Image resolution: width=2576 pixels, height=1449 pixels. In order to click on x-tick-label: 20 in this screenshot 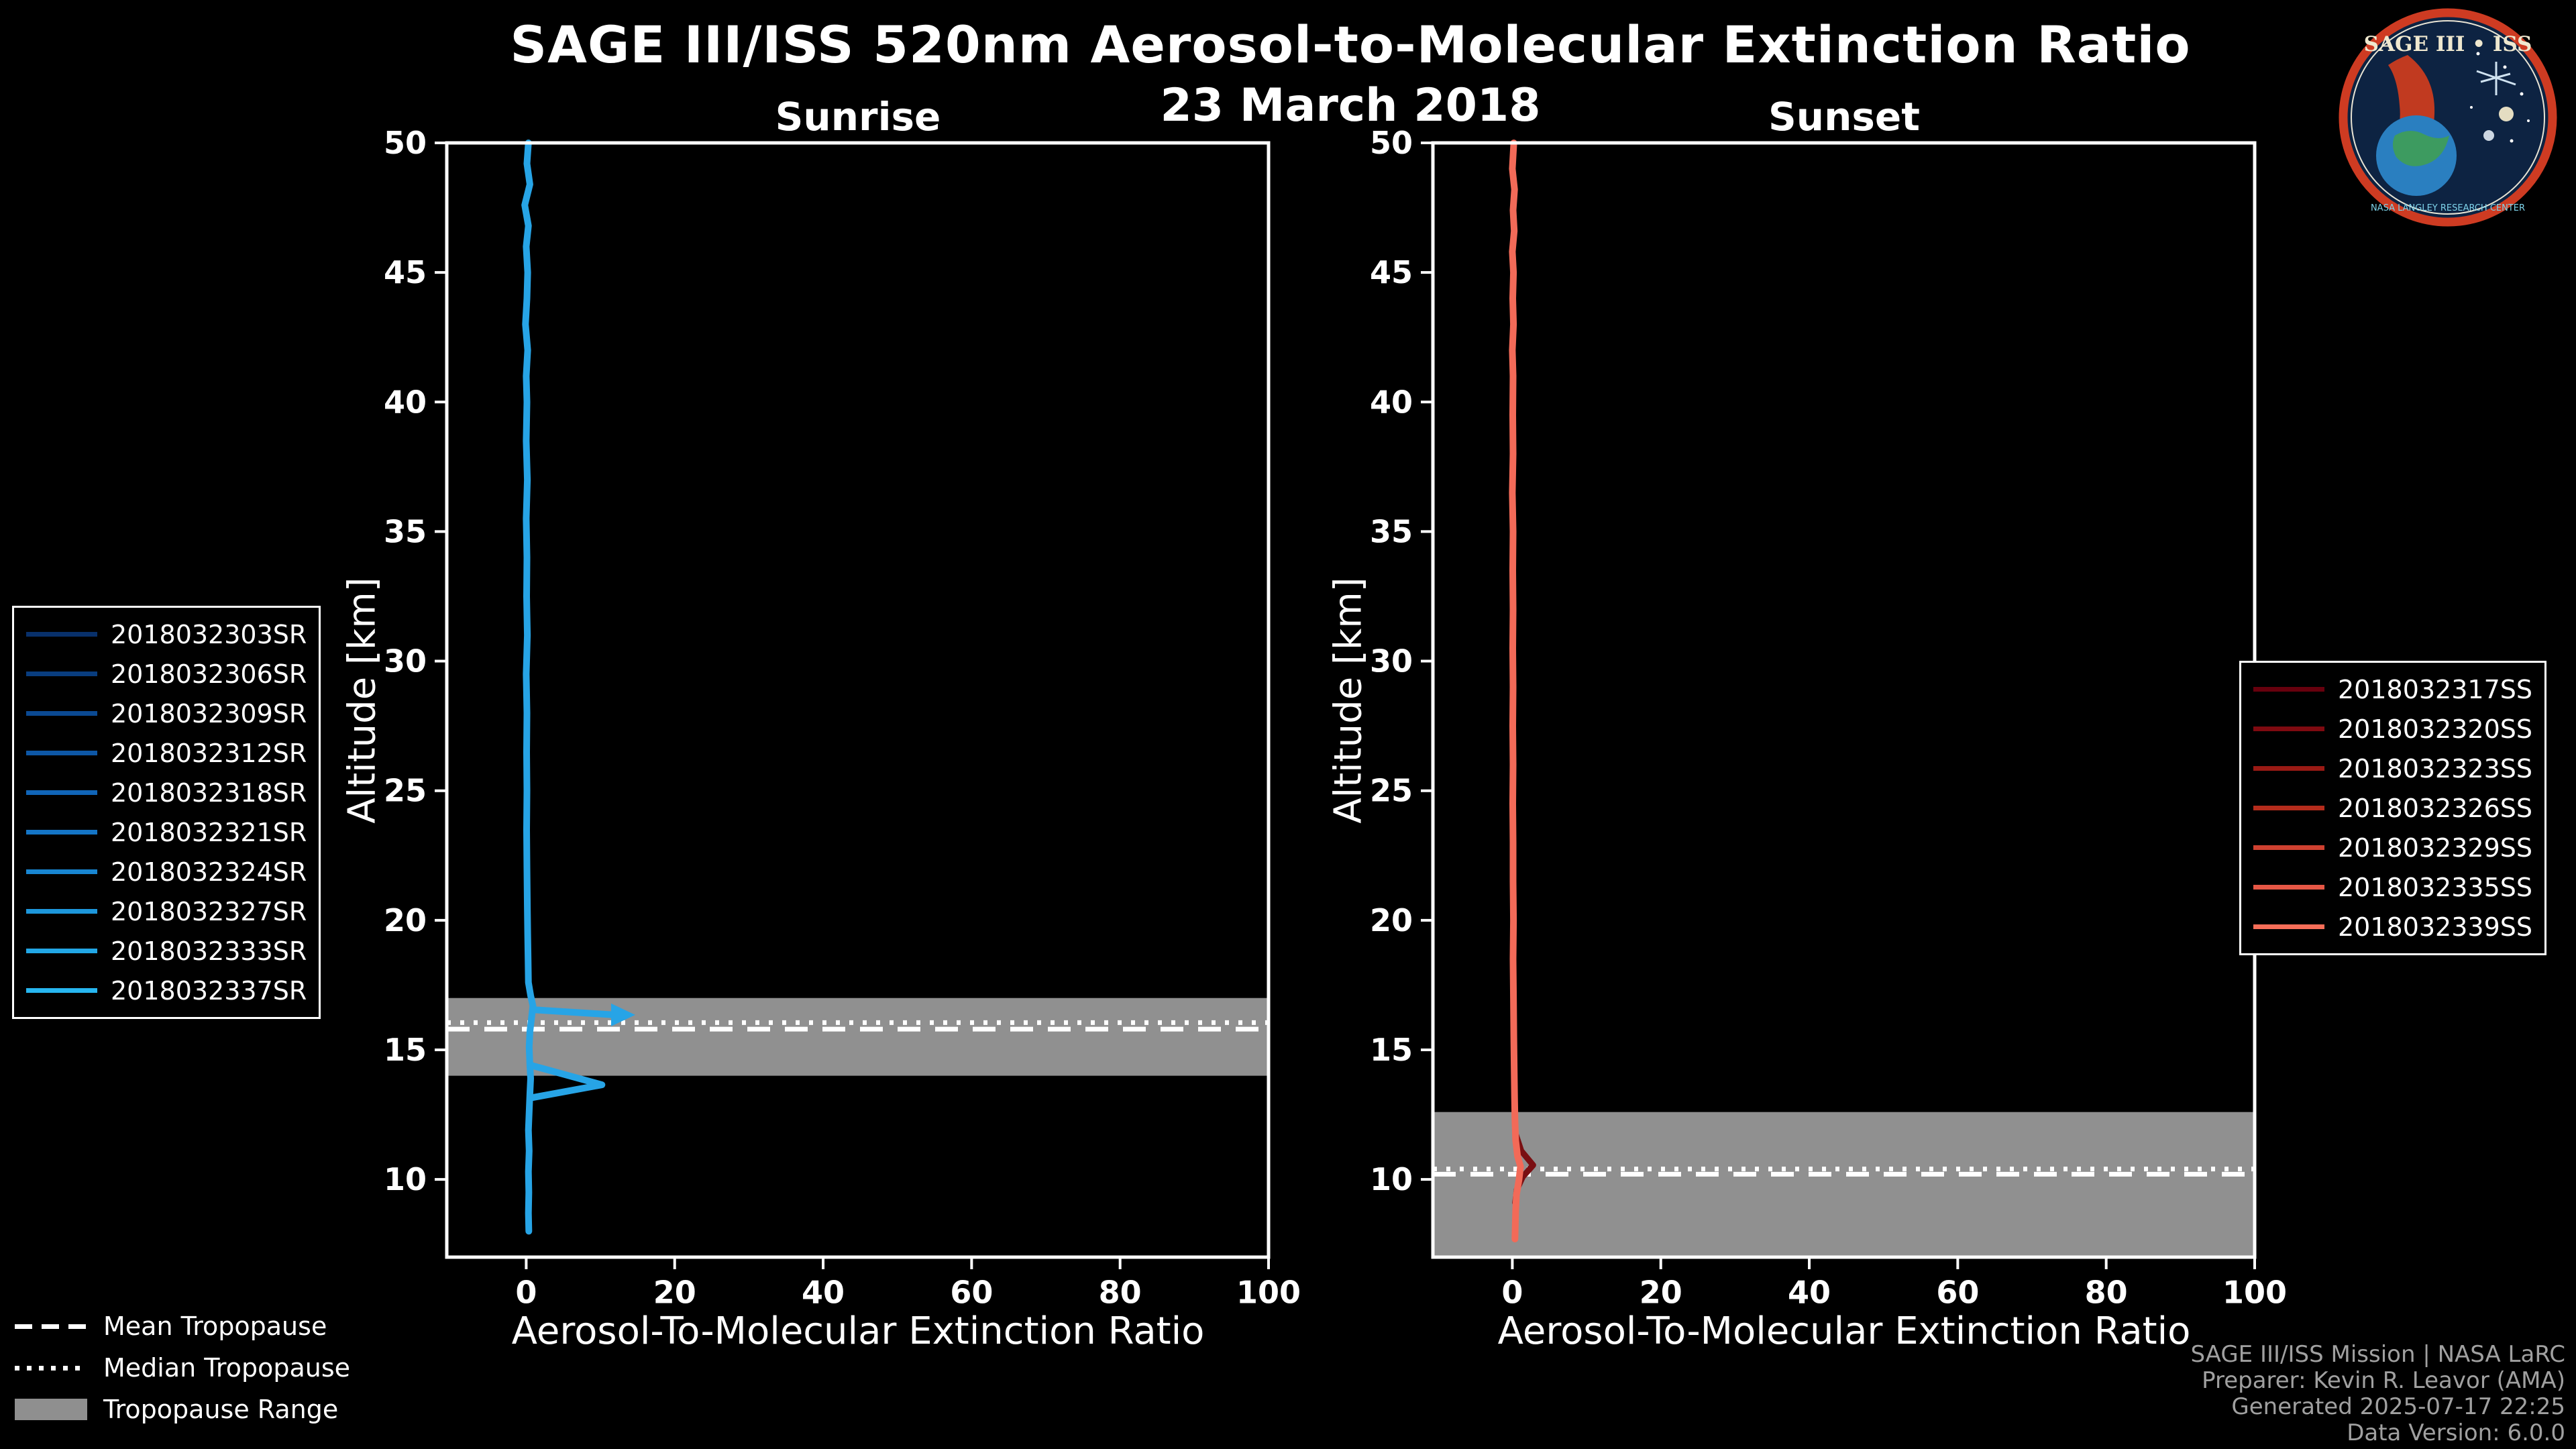, I will do `click(1661, 1292)`.